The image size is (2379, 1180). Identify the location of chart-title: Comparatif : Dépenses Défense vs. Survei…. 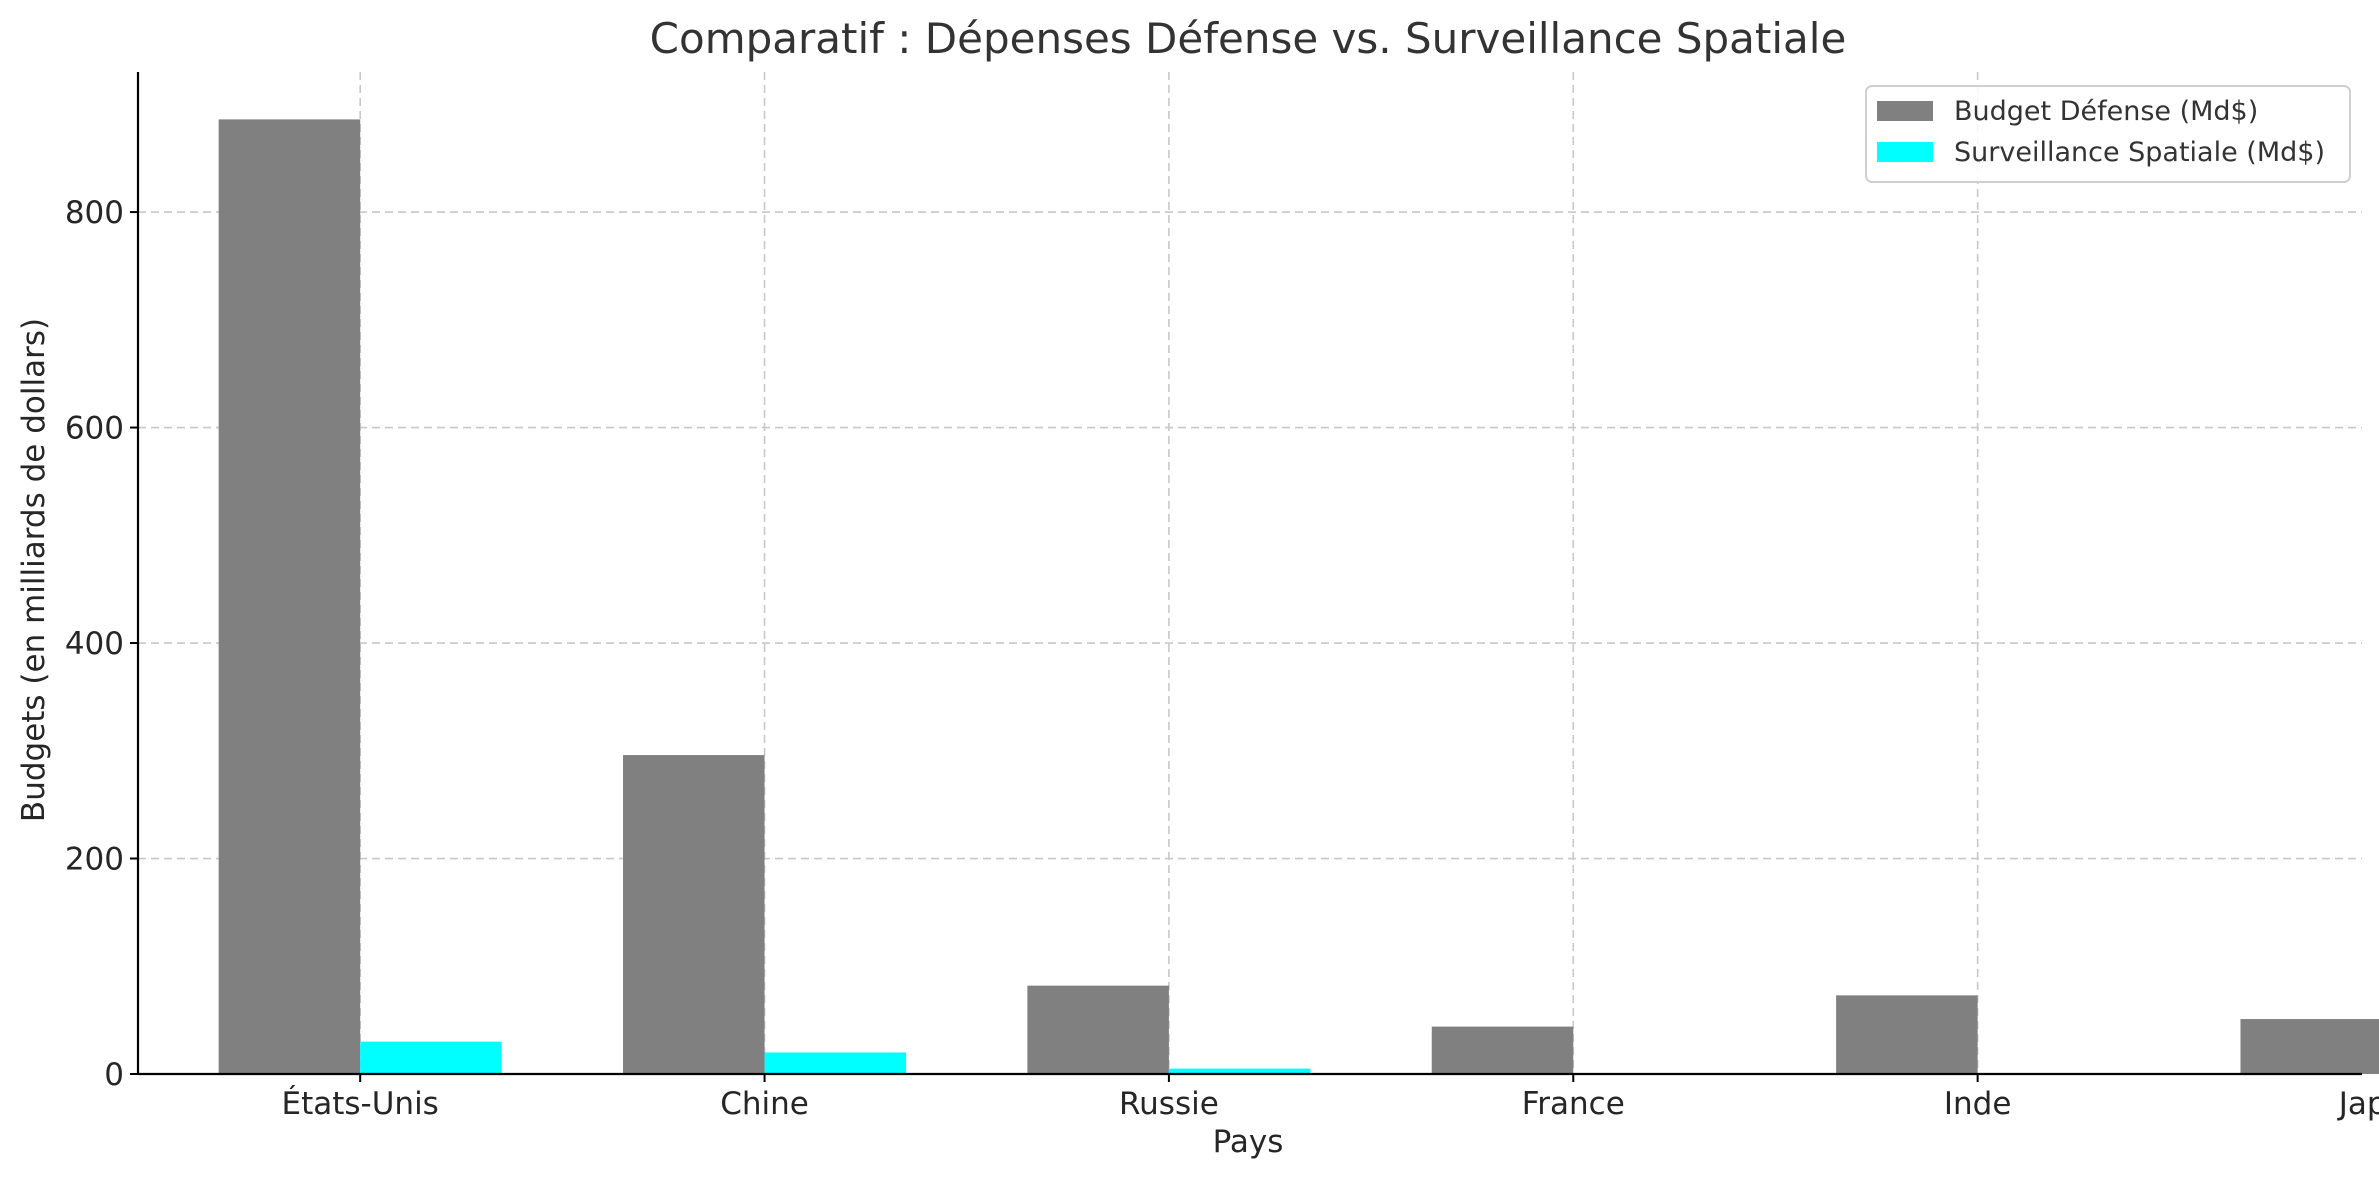
(1248, 38).